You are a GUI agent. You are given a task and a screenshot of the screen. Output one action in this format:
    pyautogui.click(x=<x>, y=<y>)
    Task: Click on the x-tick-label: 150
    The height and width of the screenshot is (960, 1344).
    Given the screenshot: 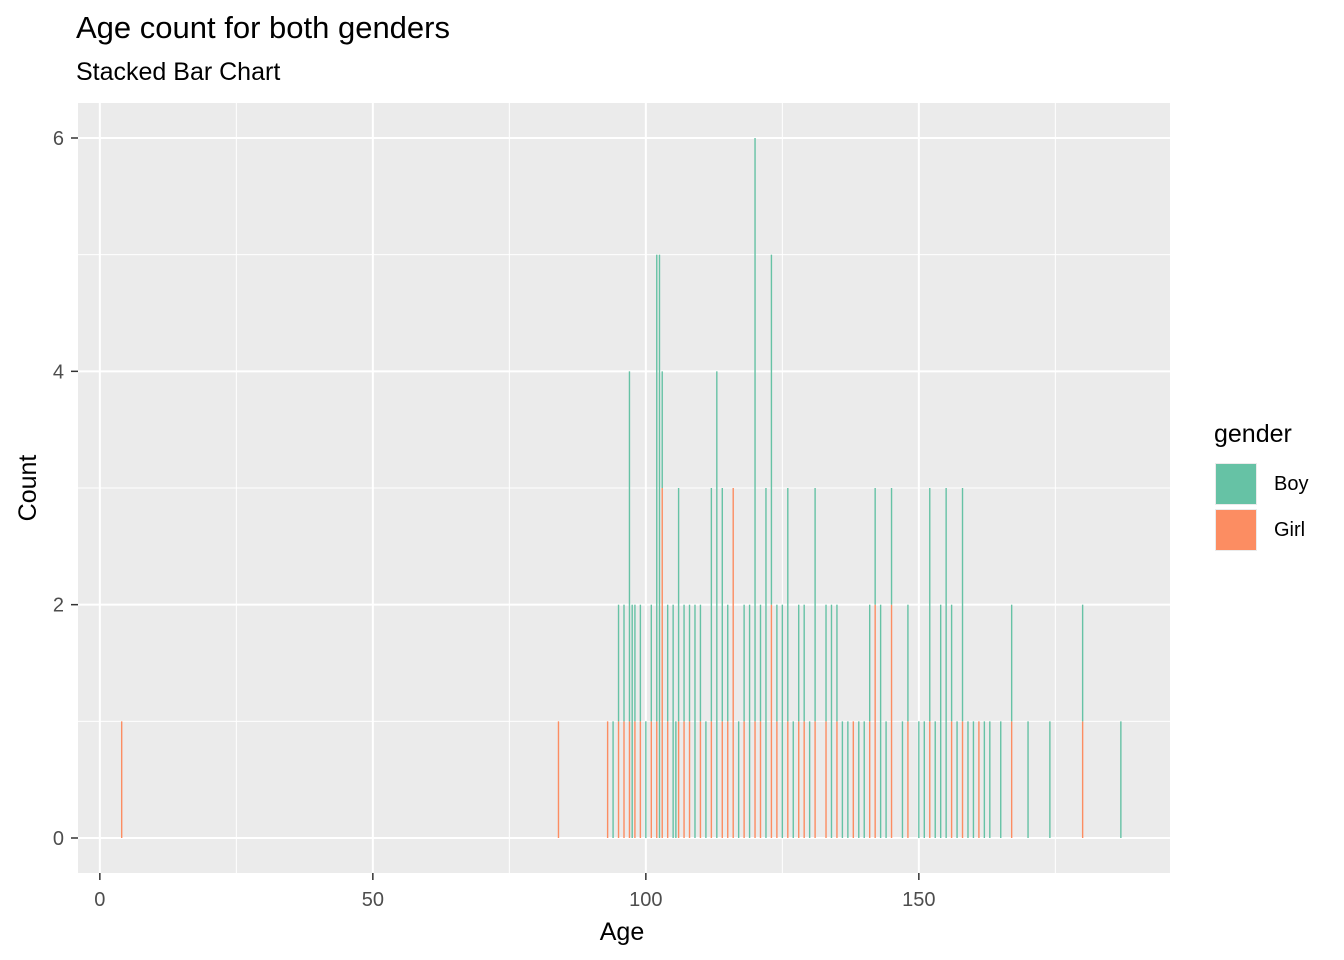 What is the action you would take?
    pyautogui.click(x=918, y=900)
    